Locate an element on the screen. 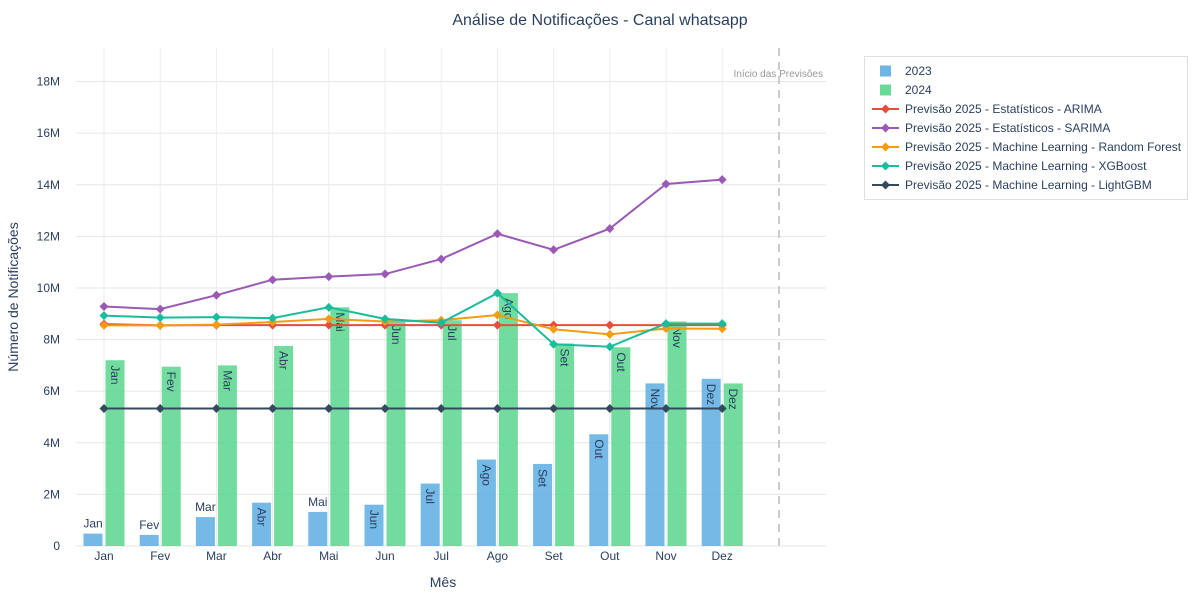 The image size is (1200, 605). x-tick-labels: Jan Fev Mar Abr Mai Jun Jul Ago Set Out Nov Dez is located at coordinates (413, 556).